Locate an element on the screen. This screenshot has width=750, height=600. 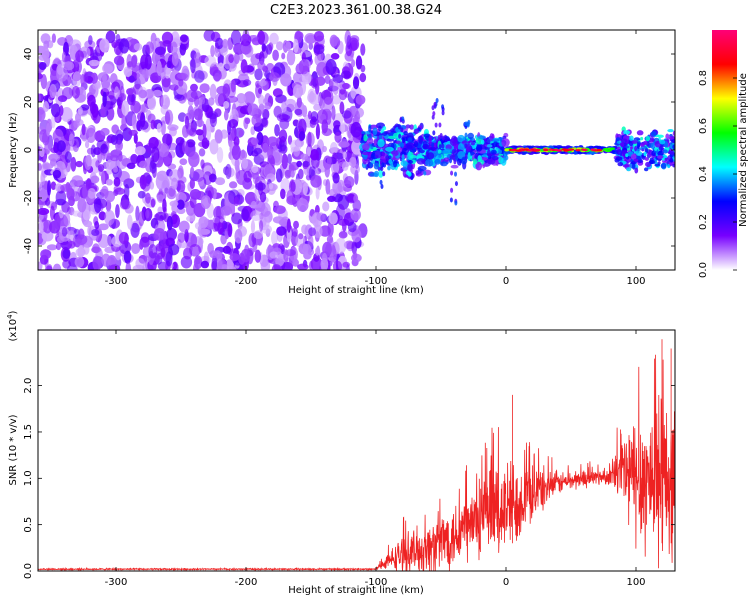
snr-y-tick-label: 0.0 is located at coordinates (28, 571).